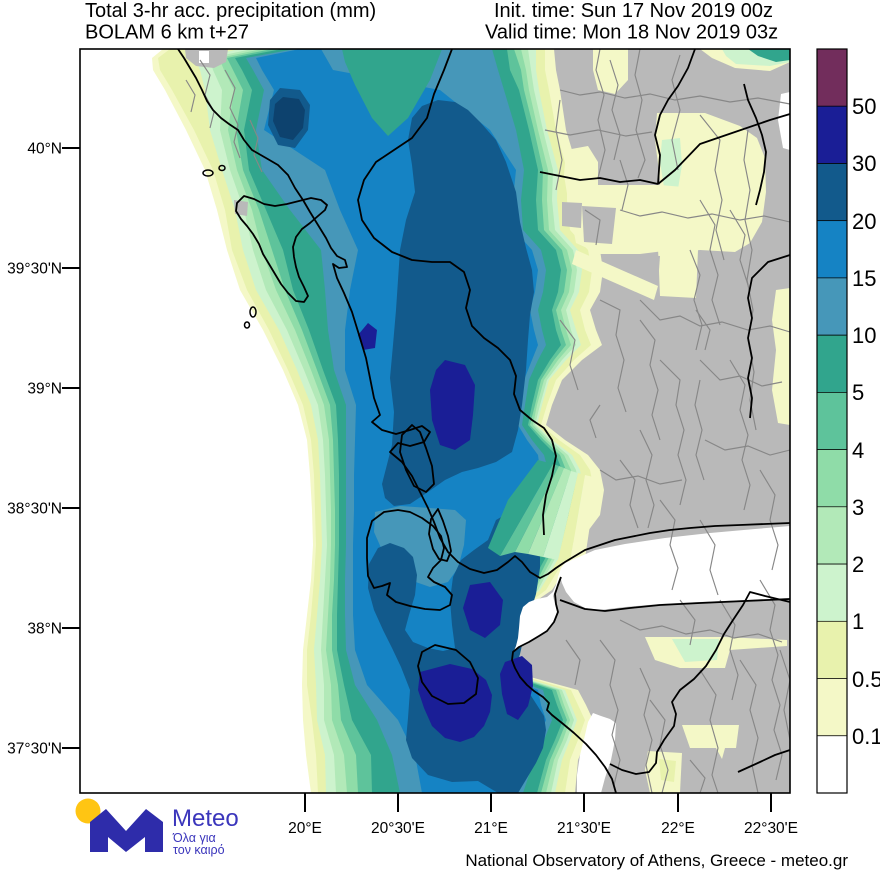  I want to click on svg-text: 21°E, so click(491, 828).